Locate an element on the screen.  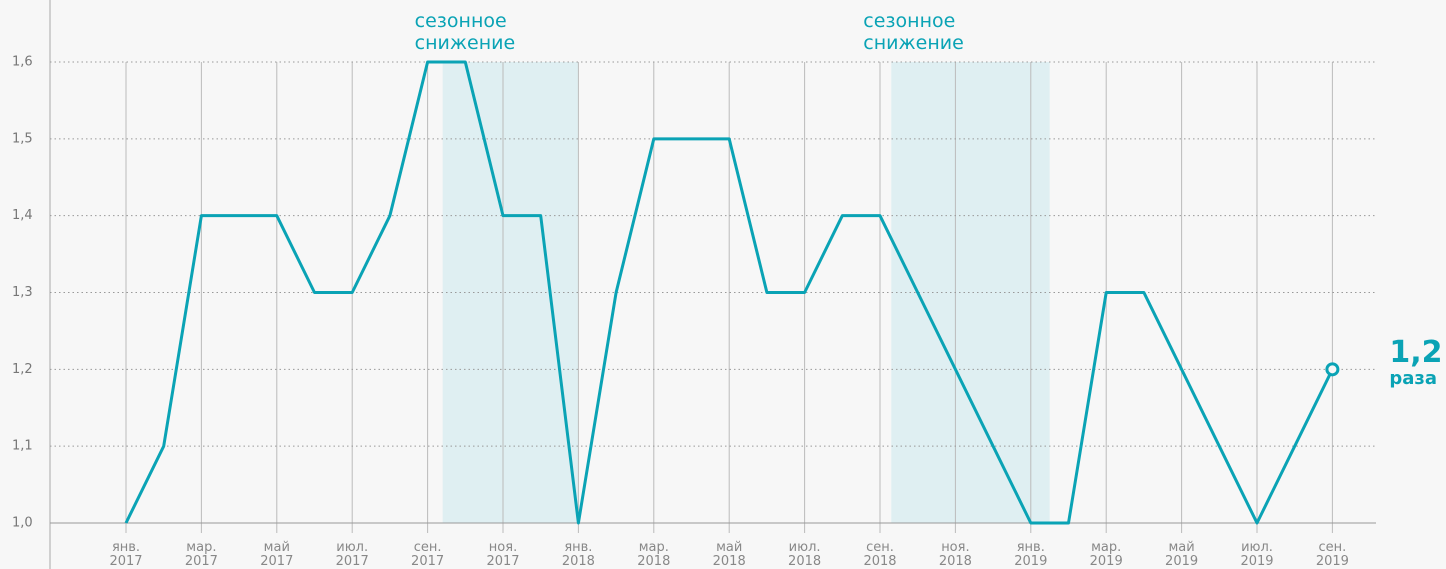
x-tick-label: июл. 2017 is located at coordinates (352, 554).